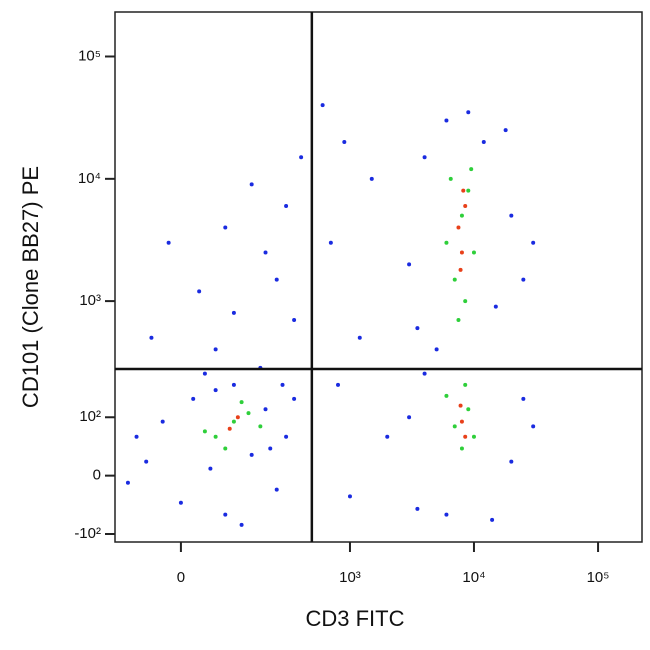 The width and height of the screenshot is (650, 650). Describe the element at coordinates (97, 475) in the screenshot. I see `y-tick-label: 0` at that location.